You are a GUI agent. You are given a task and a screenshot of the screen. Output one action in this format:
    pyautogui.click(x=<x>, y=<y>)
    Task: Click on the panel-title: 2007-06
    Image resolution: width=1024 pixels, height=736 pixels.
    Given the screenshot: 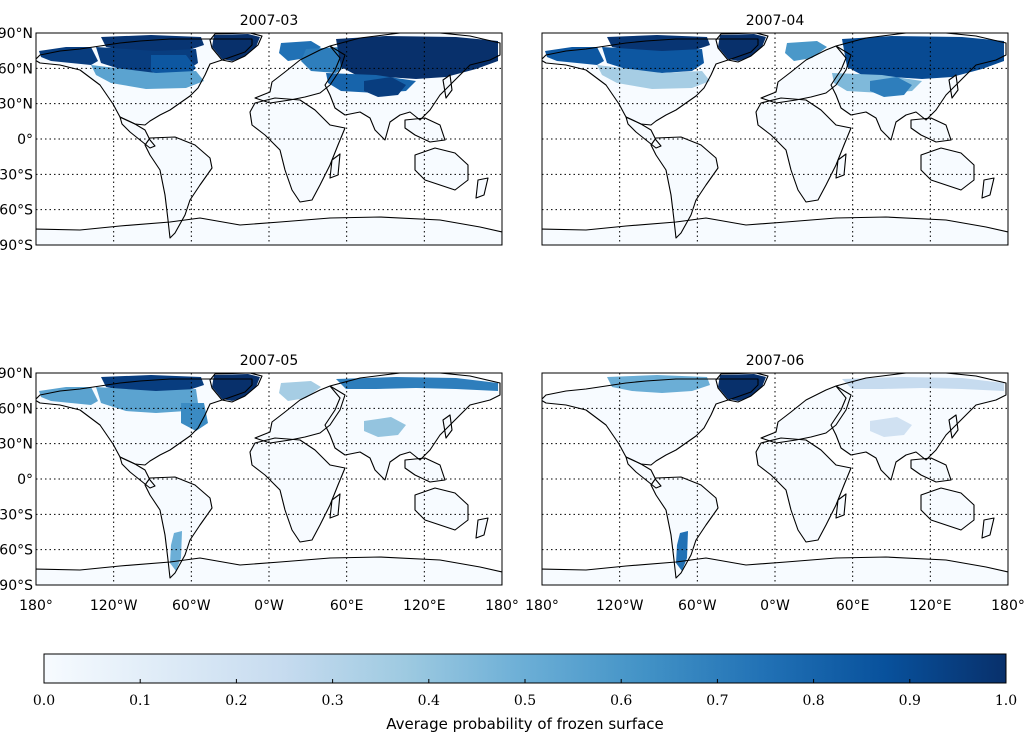 What is the action you would take?
    pyautogui.click(x=775, y=361)
    